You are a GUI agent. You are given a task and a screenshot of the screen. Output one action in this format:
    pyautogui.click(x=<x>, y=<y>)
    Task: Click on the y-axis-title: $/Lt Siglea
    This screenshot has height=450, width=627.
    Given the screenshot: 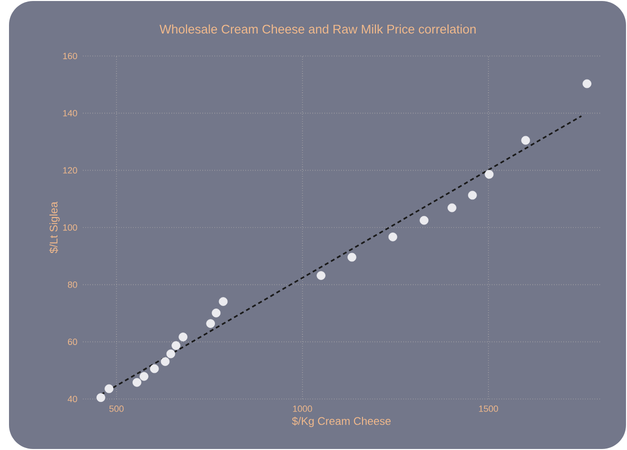 What is the action you would take?
    pyautogui.click(x=54, y=228)
    